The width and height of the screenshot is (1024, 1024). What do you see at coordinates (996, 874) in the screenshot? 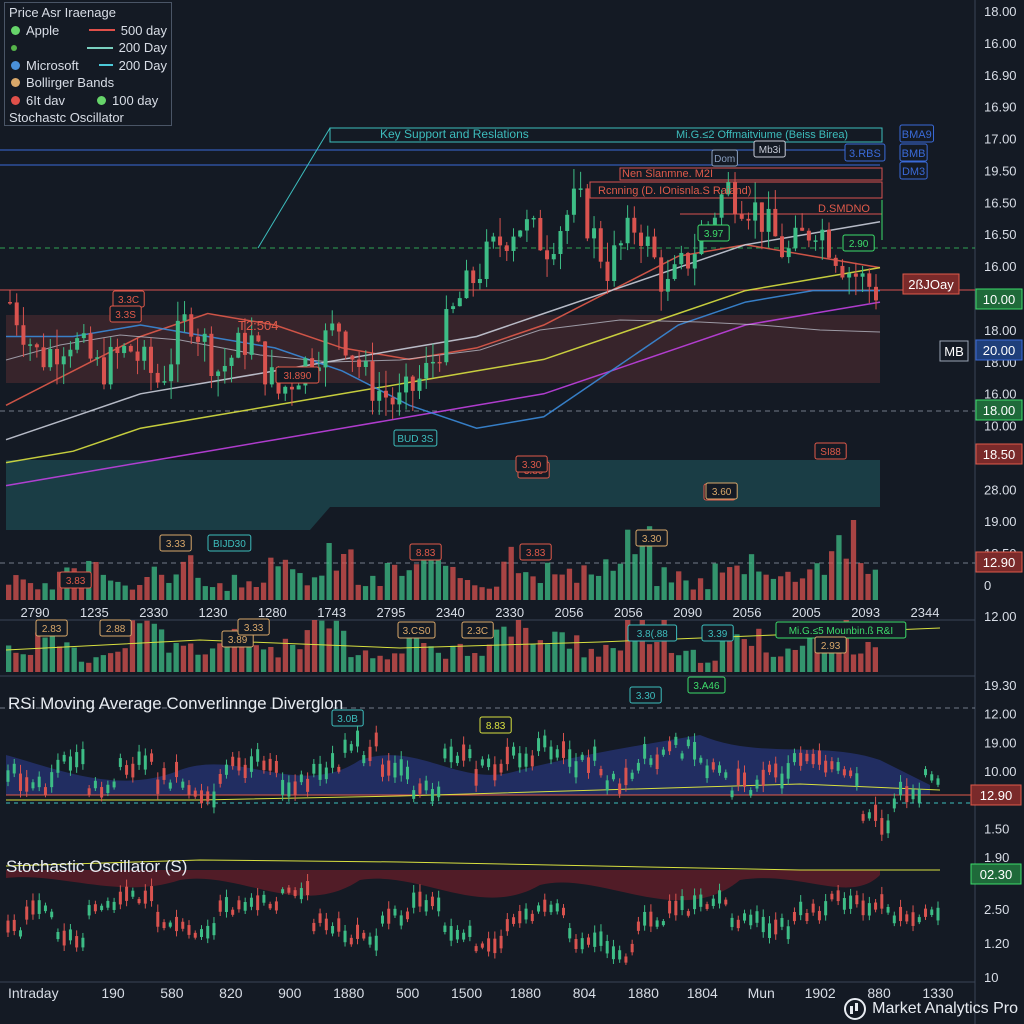
I see `stochastic-badge: 02.30` at bounding box center [996, 874].